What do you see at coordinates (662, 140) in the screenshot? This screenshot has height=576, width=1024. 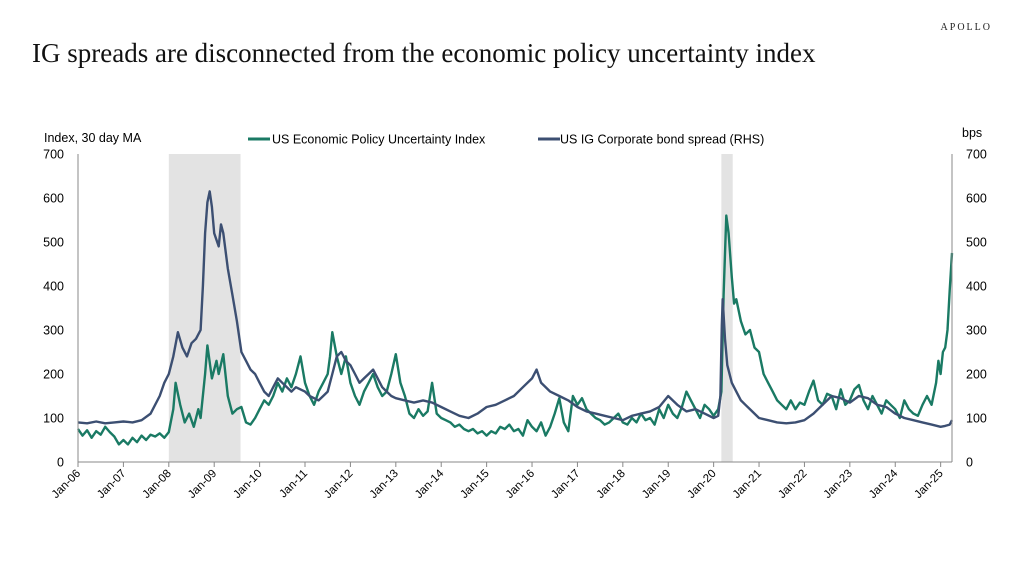 I see `legend-label-ig: US IG Corporate bond spread (RHS)` at bounding box center [662, 140].